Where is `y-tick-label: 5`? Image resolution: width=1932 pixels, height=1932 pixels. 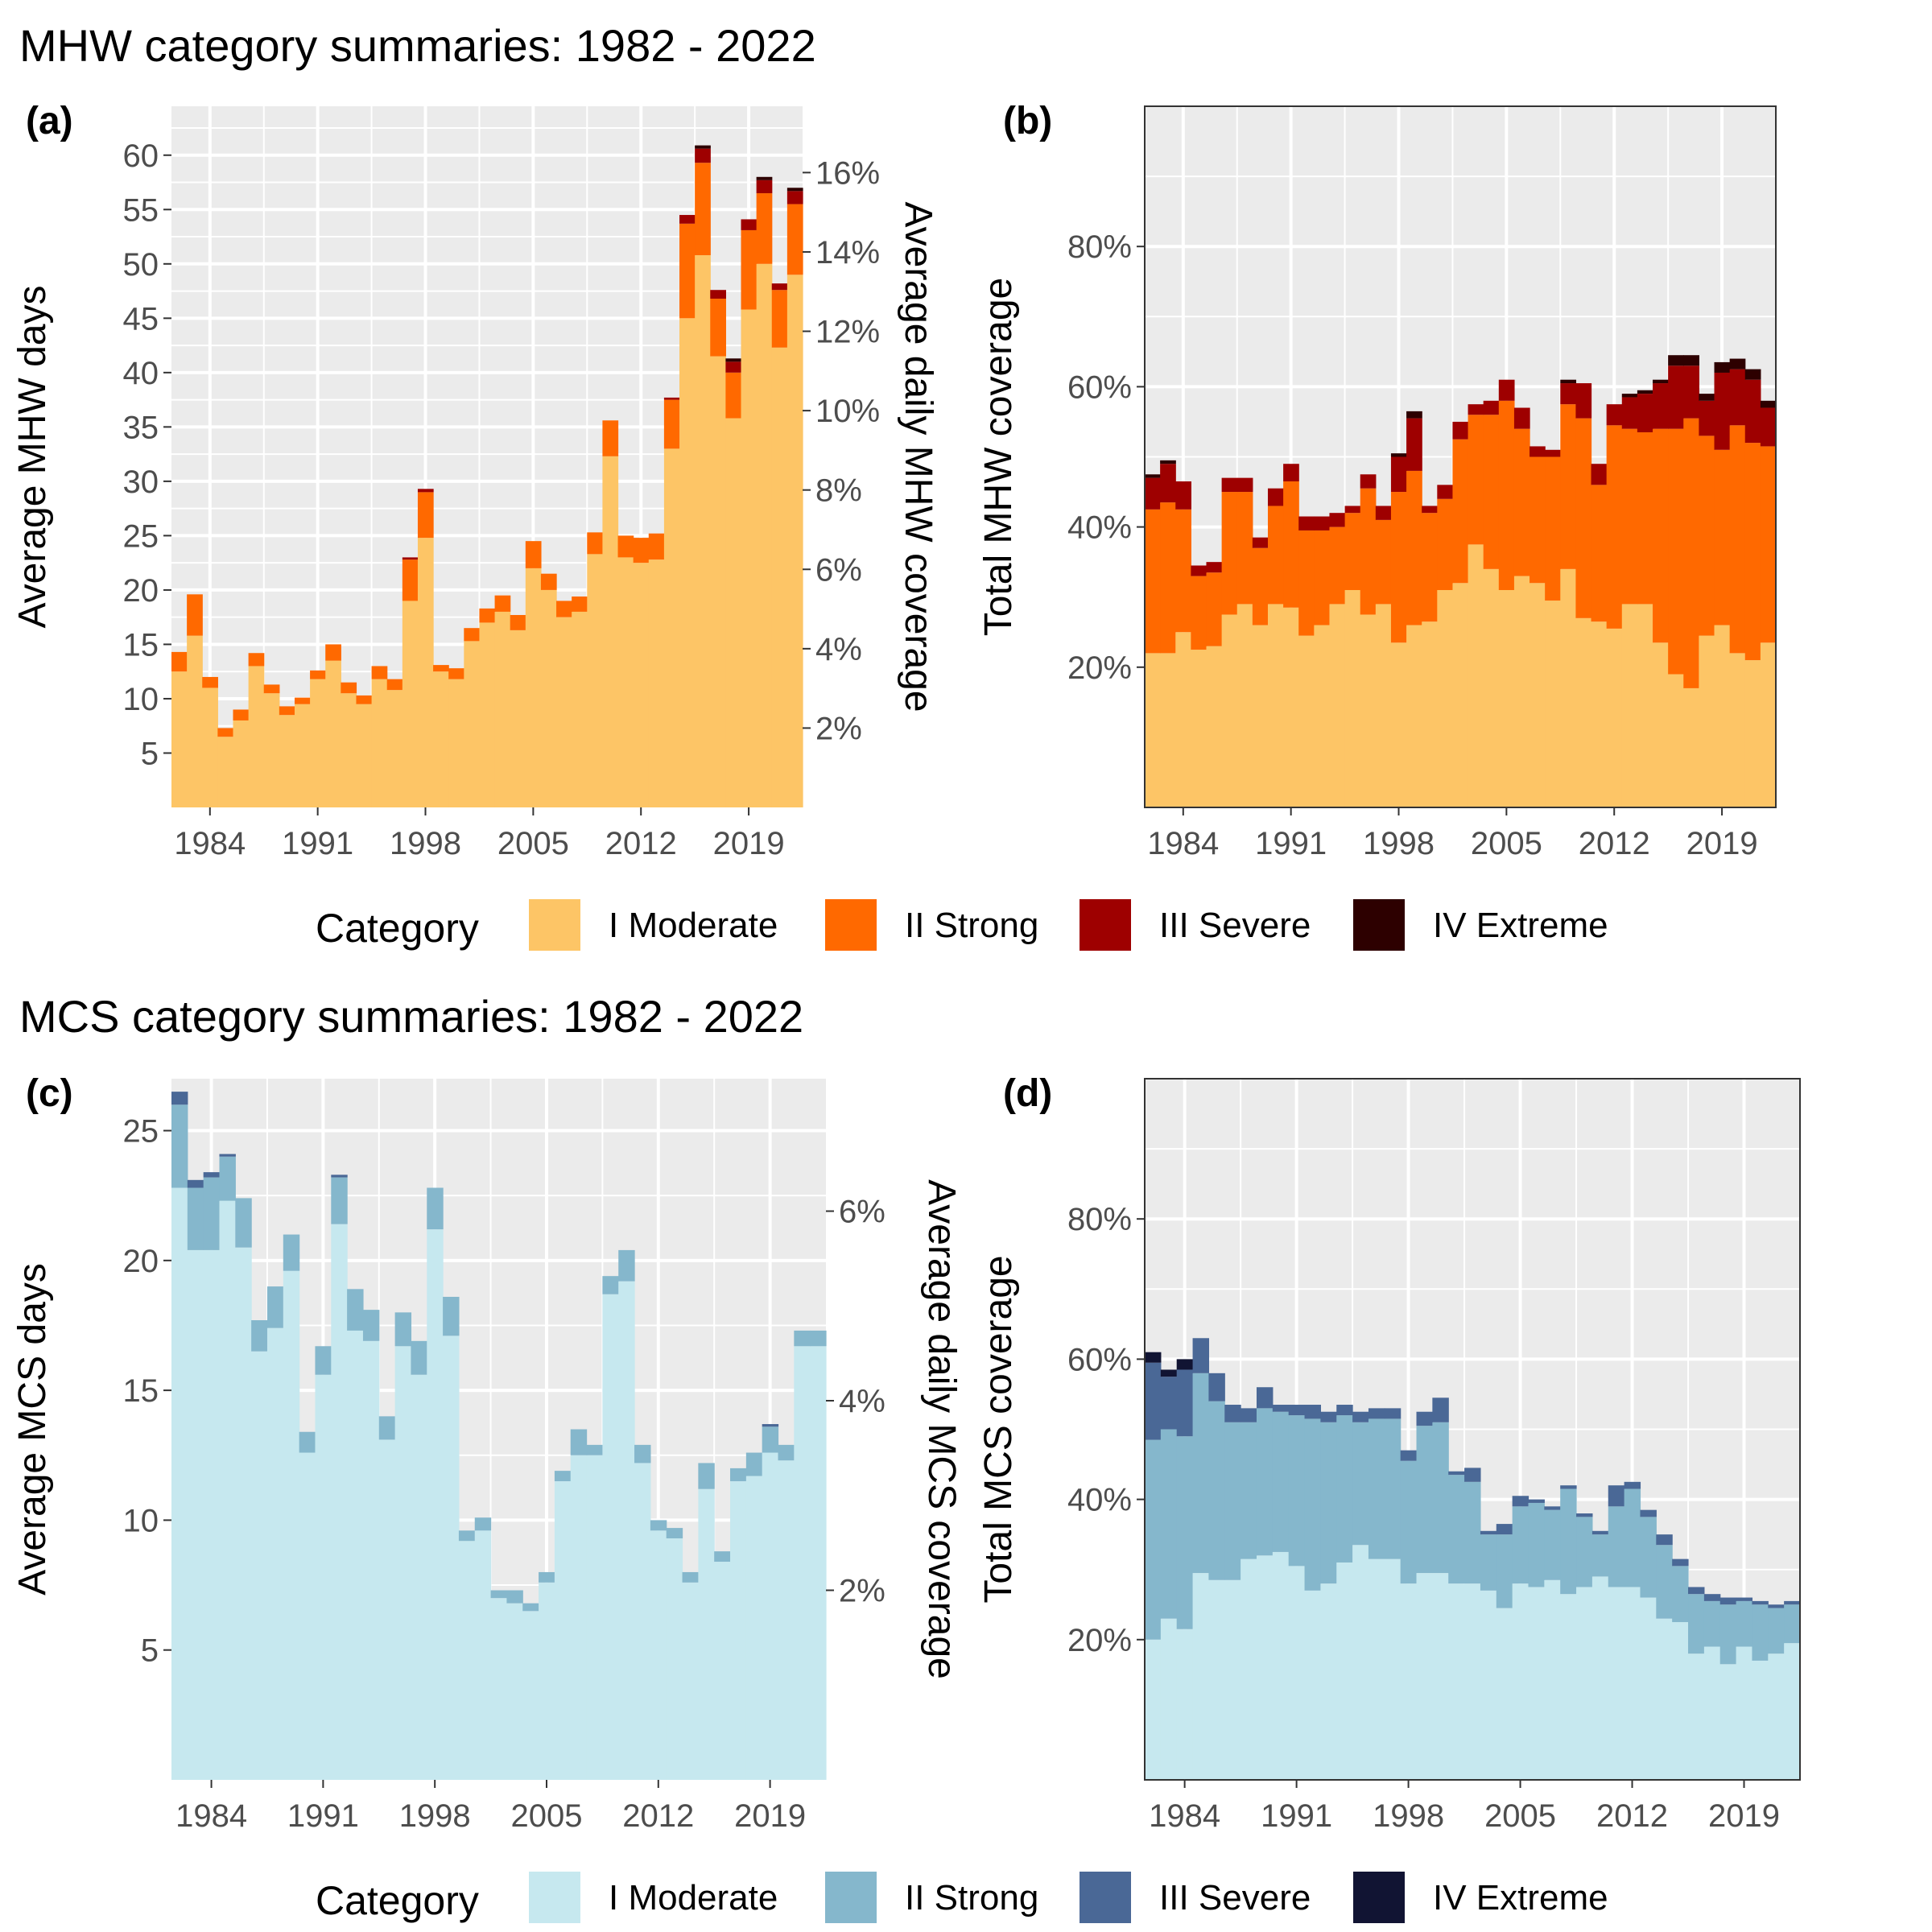
y-tick-label: 5 is located at coordinates (150, 1651).